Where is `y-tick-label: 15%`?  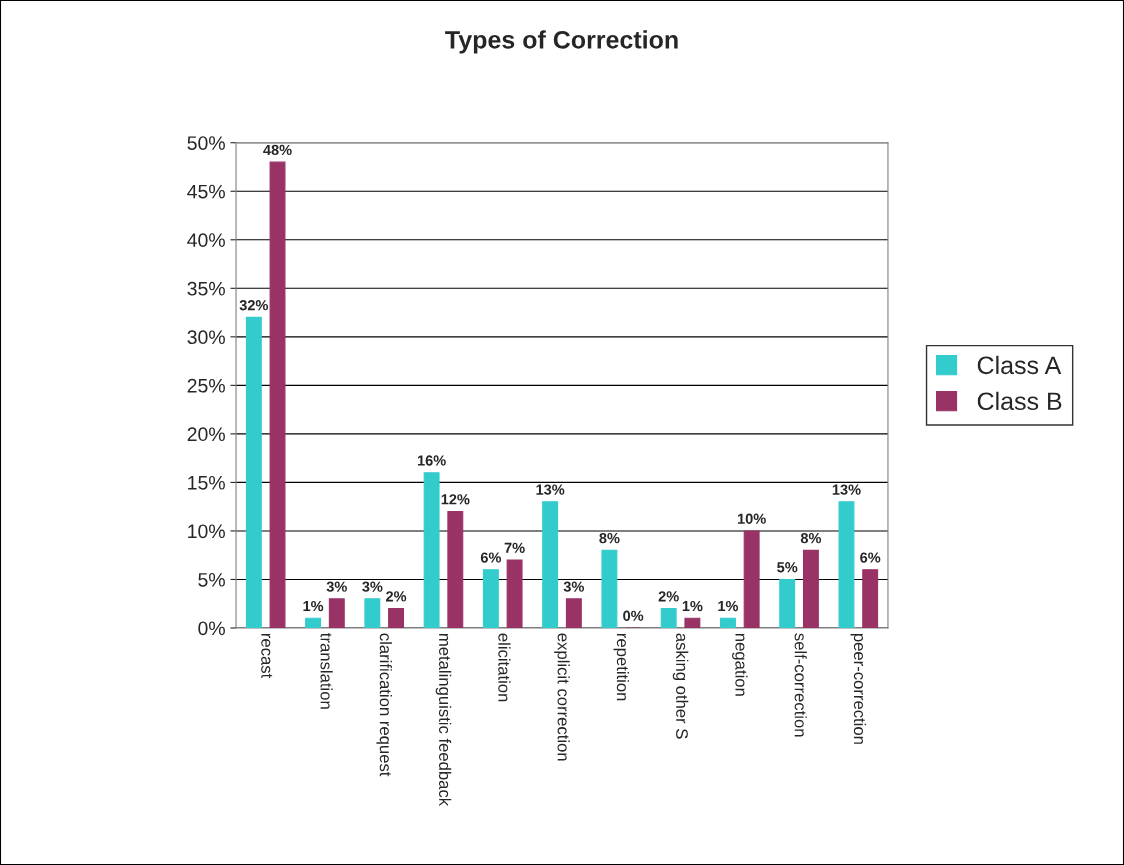 y-tick-label: 15% is located at coordinates (206, 482).